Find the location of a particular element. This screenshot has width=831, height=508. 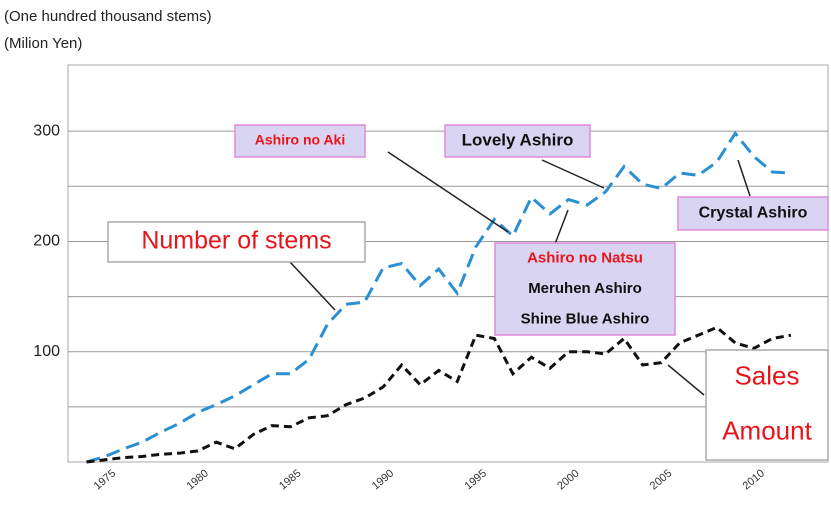

annotation-text: Number of stems is located at coordinates (236, 241).